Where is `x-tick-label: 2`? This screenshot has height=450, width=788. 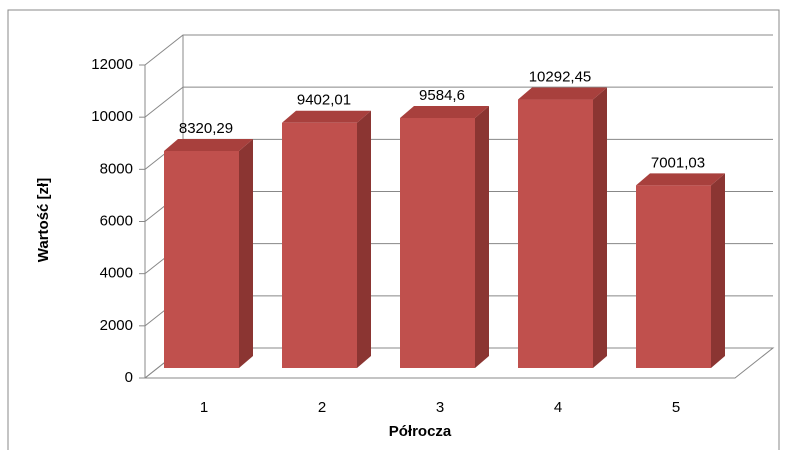
x-tick-label: 2 is located at coordinates (322, 407).